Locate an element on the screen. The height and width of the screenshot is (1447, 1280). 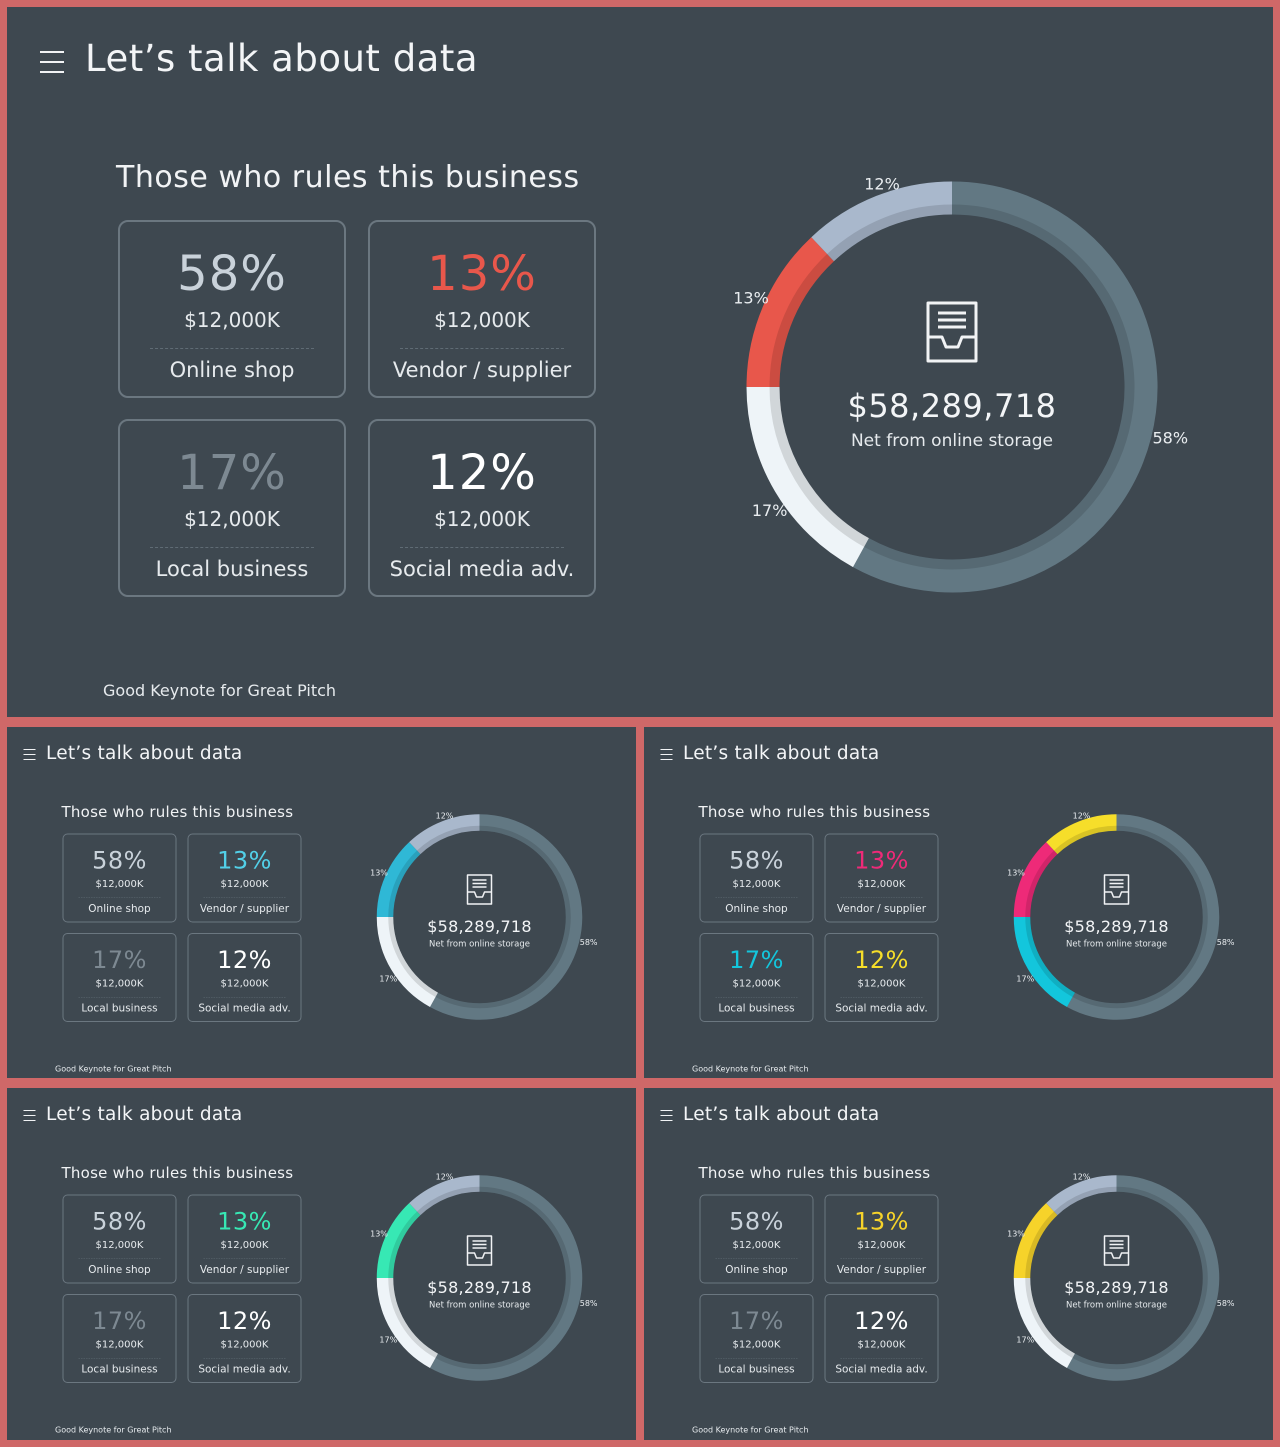
total-caption: Net from online storage is located at coordinates (479, 944).